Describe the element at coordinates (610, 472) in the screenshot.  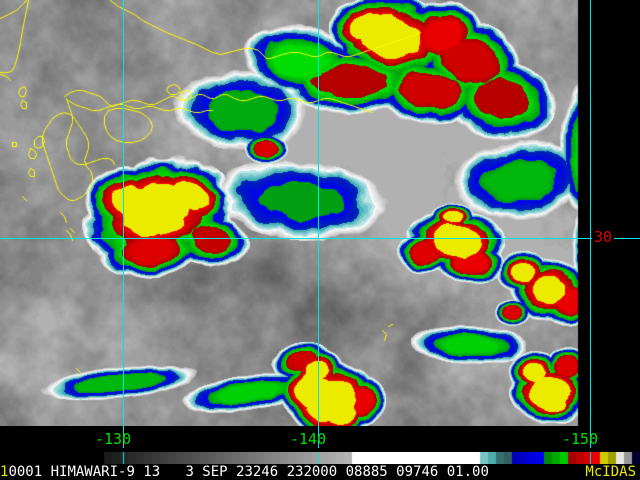
I see `mcidas-brand-label: McIDAS` at that location.